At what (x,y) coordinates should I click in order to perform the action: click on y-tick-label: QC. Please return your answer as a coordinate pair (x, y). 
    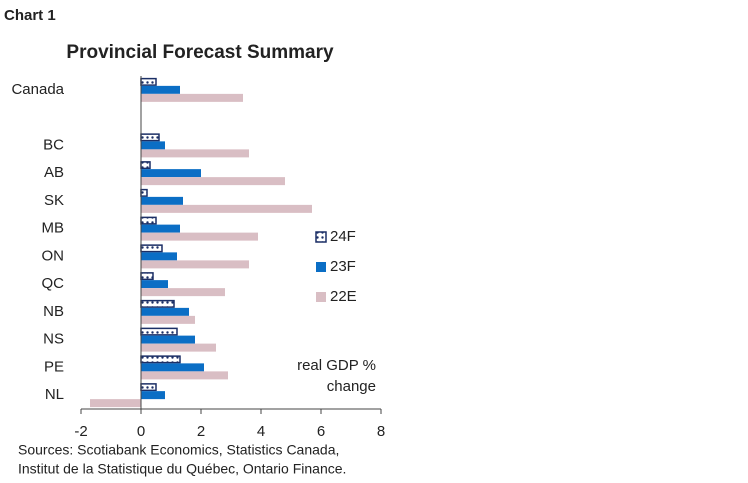
    Looking at the image, I should click on (53, 283).